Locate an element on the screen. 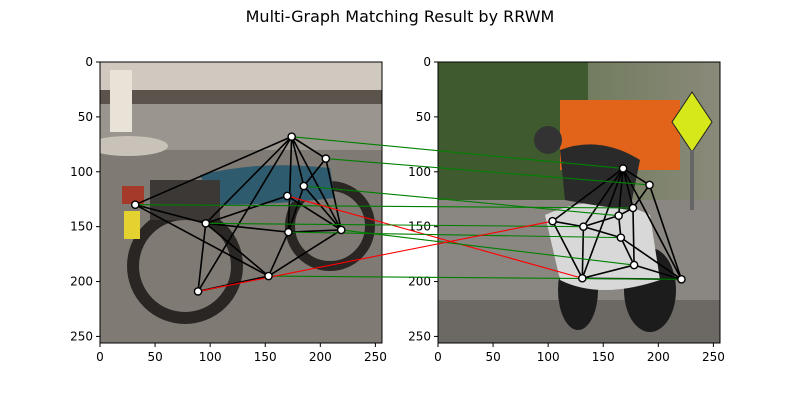 Image resolution: width=800 pixels, height=400 pixels. left-x-tick-label: 200 is located at coordinates (320, 357).